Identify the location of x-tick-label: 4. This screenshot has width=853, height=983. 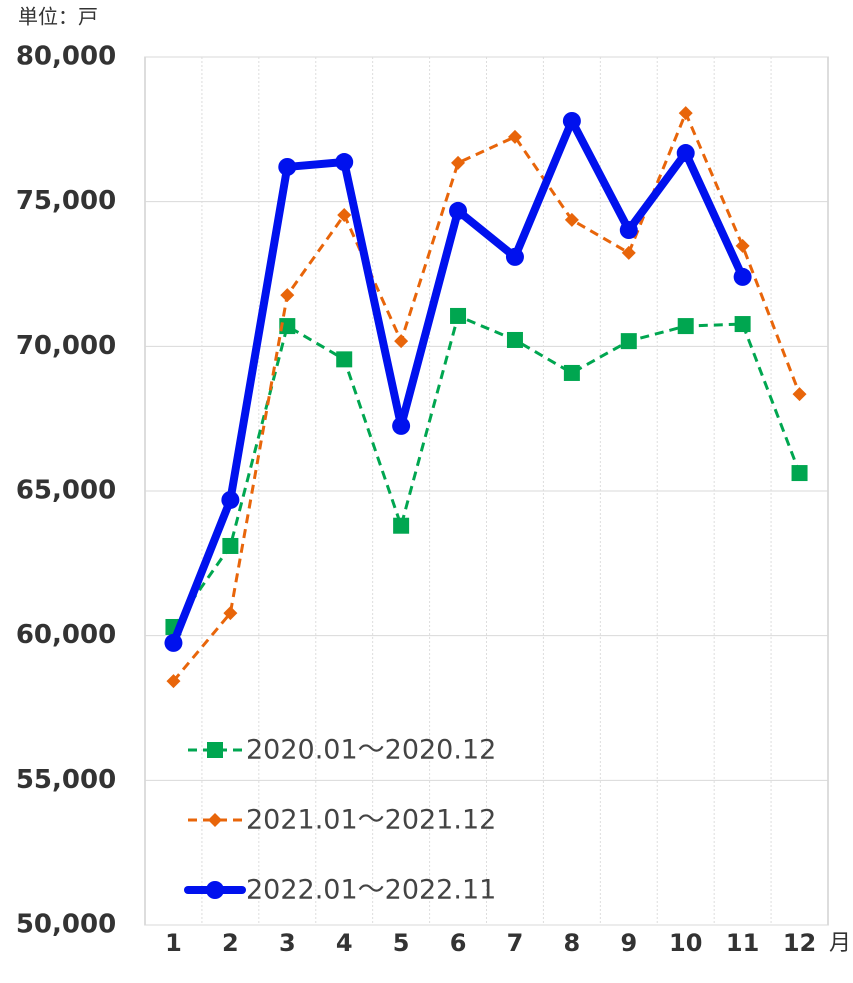
(344, 943).